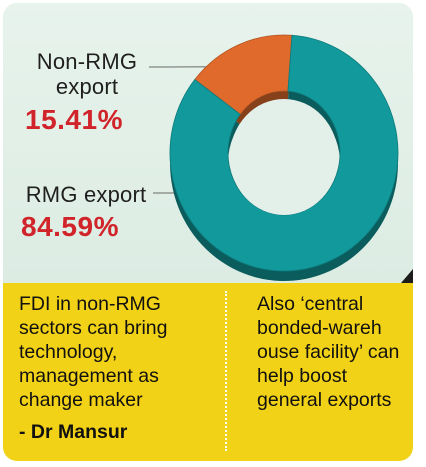 The image size is (426, 467). I want to click on corner-fold, so click(407, 276).